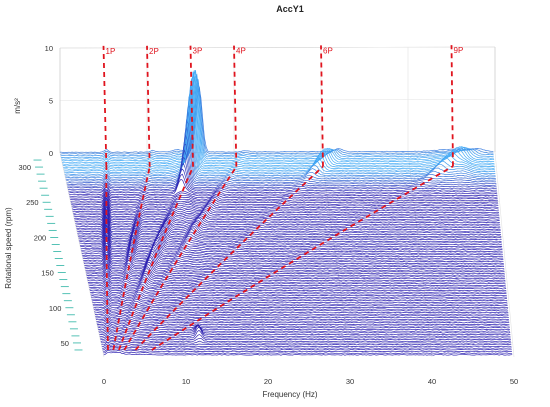  Describe the element at coordinates (235, 106) in the screenshot. I see `order-marker-4p` at that location.